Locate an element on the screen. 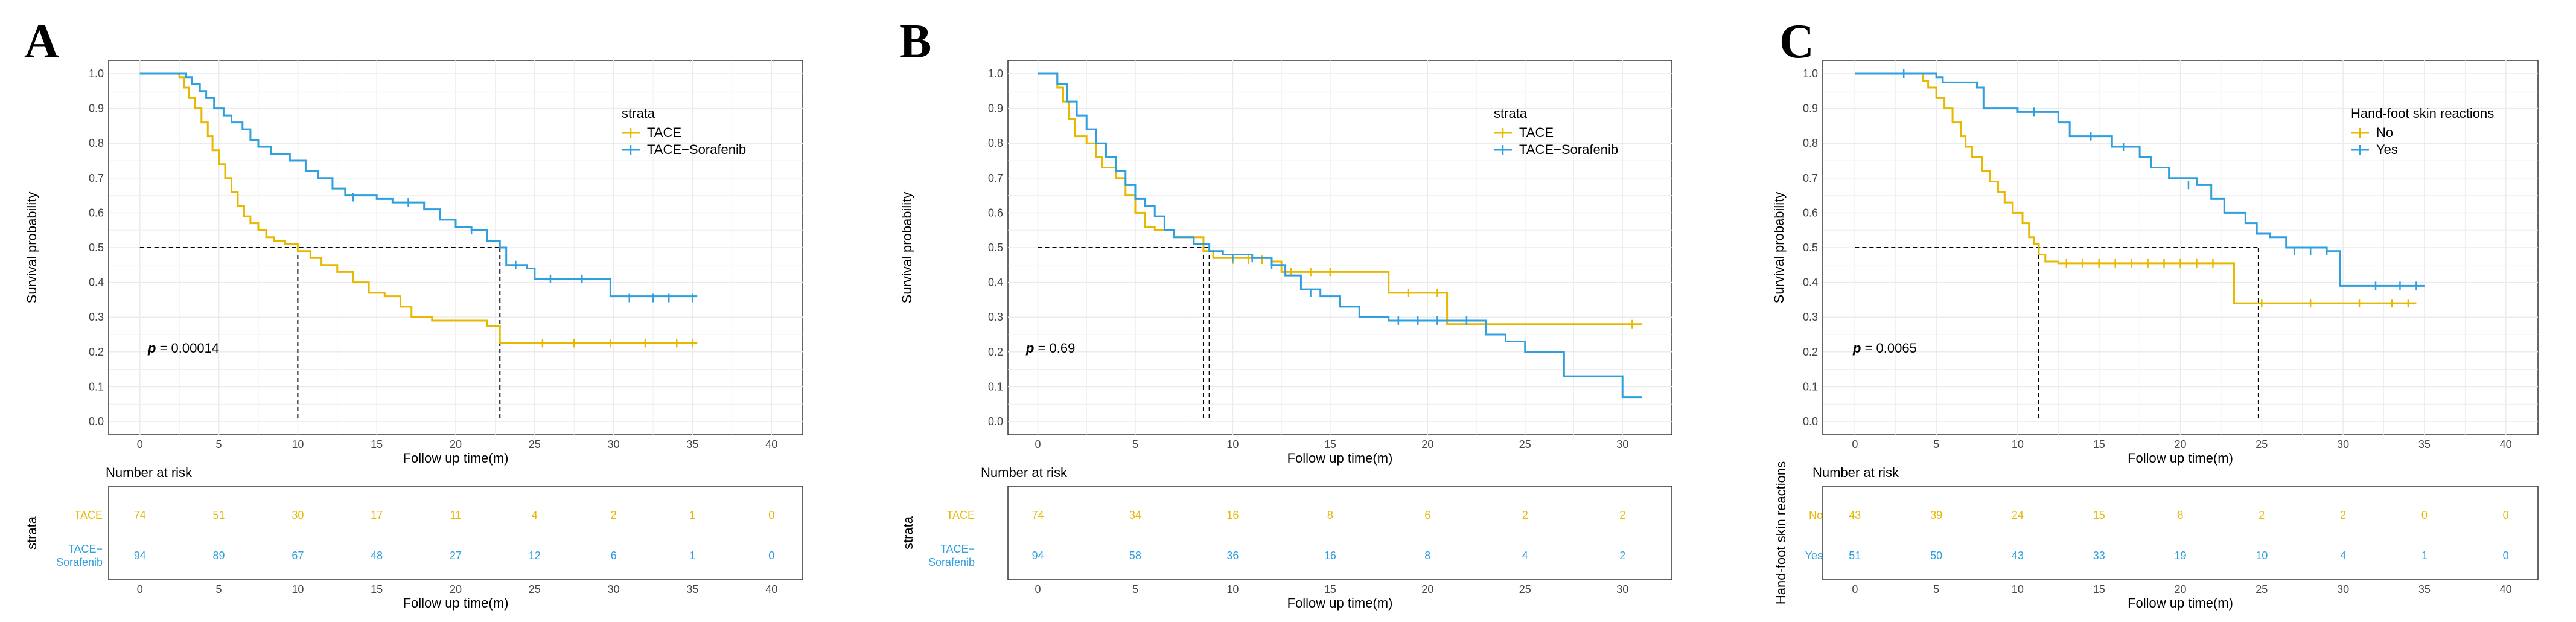 The width and height of the screenshot is (2576, 622). risk-x-tick-label: 0 is located at coordinates (1038, 589).